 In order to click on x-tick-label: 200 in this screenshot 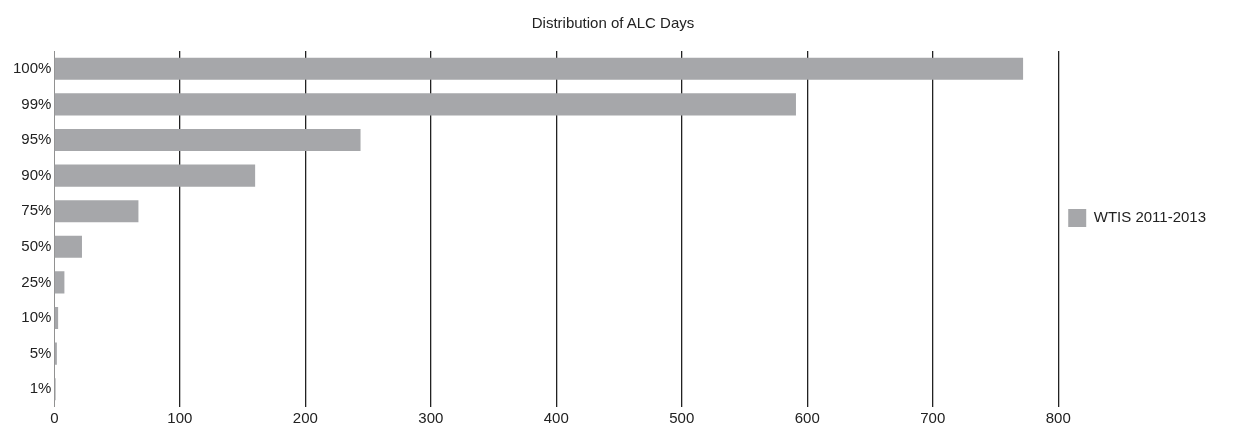, I will do `click(305, 418)`.